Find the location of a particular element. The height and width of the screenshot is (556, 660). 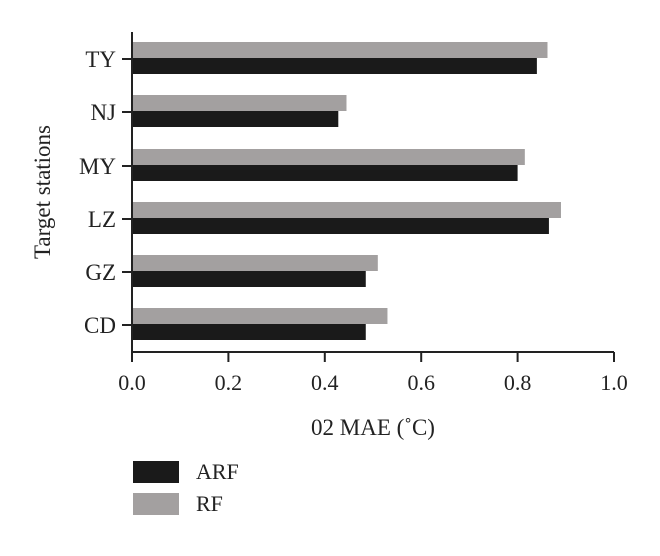

y-axis-title: Target stations is located at coordinates (42, 192).